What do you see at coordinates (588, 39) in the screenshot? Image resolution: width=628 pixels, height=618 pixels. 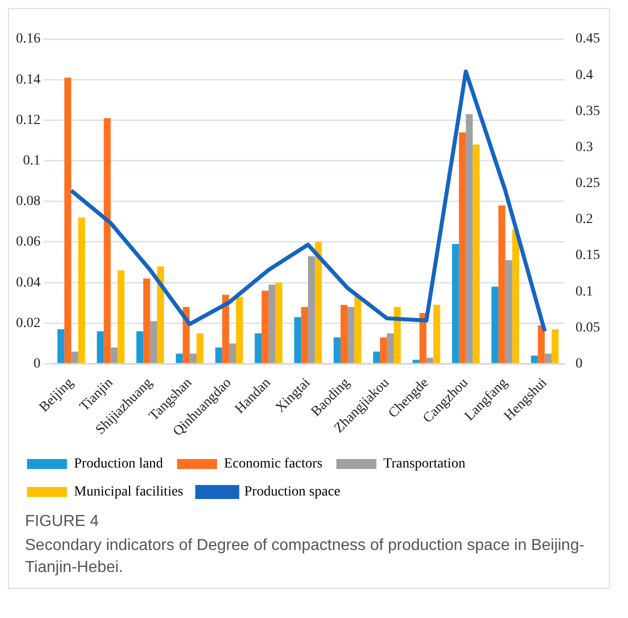 I see `y2-tick-label: 0.45` at bounding box center [588, 39].